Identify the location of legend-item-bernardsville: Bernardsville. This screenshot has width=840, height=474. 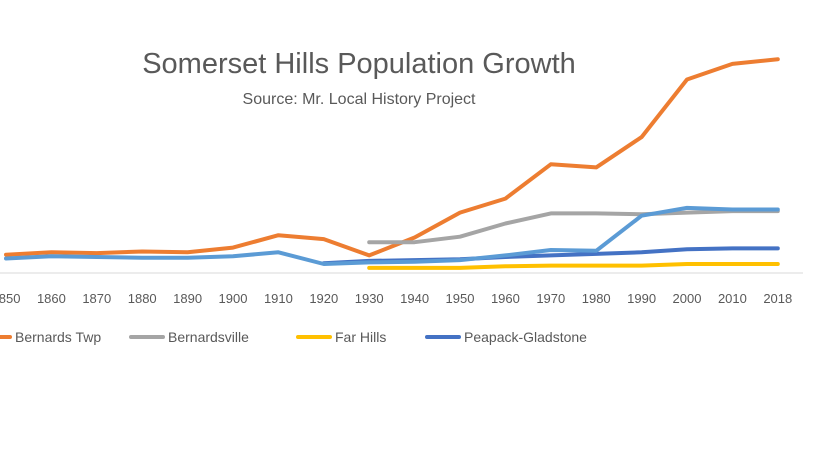
(189, 337).